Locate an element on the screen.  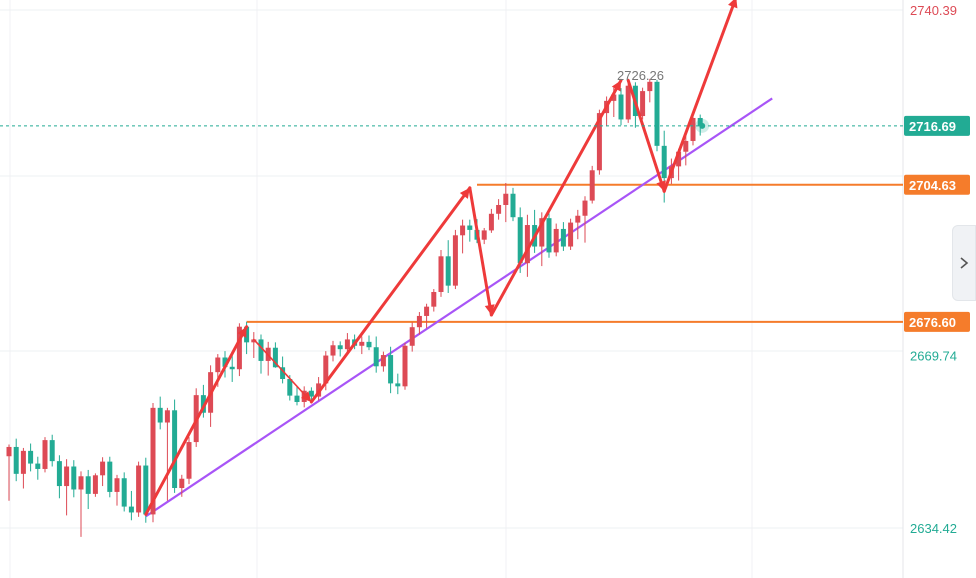
scroll-right-button is located at coordinates (964, 263).